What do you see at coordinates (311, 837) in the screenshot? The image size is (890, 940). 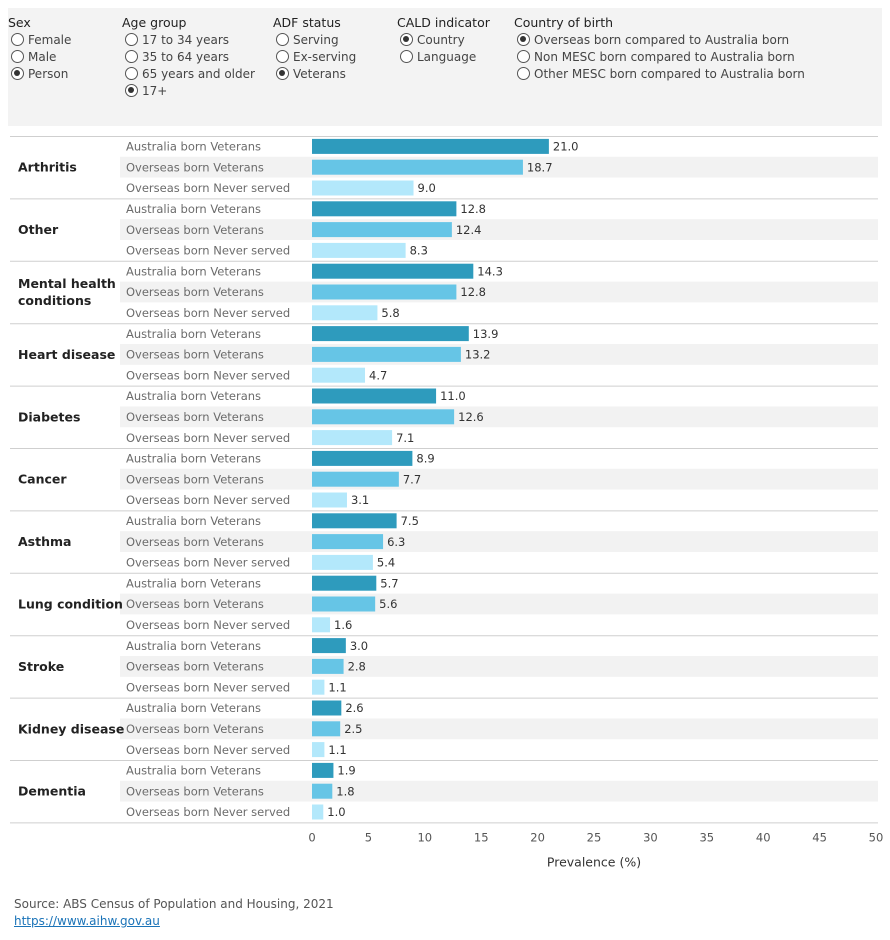 I see `x-tick-label: 0` at bounding box center [311, 837].